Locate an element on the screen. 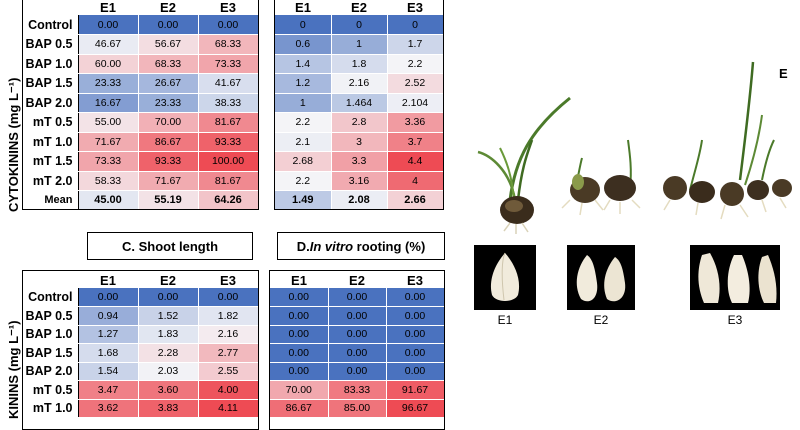  table-cell: 46.67 is located at coordinates (108, 44).